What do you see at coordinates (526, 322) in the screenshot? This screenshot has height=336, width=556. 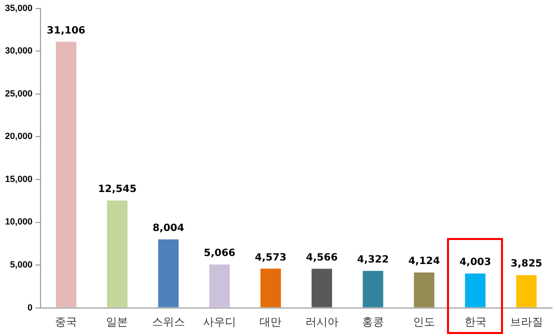 I see `x-tick-label: 브라질` at bounding box center [526, 322].